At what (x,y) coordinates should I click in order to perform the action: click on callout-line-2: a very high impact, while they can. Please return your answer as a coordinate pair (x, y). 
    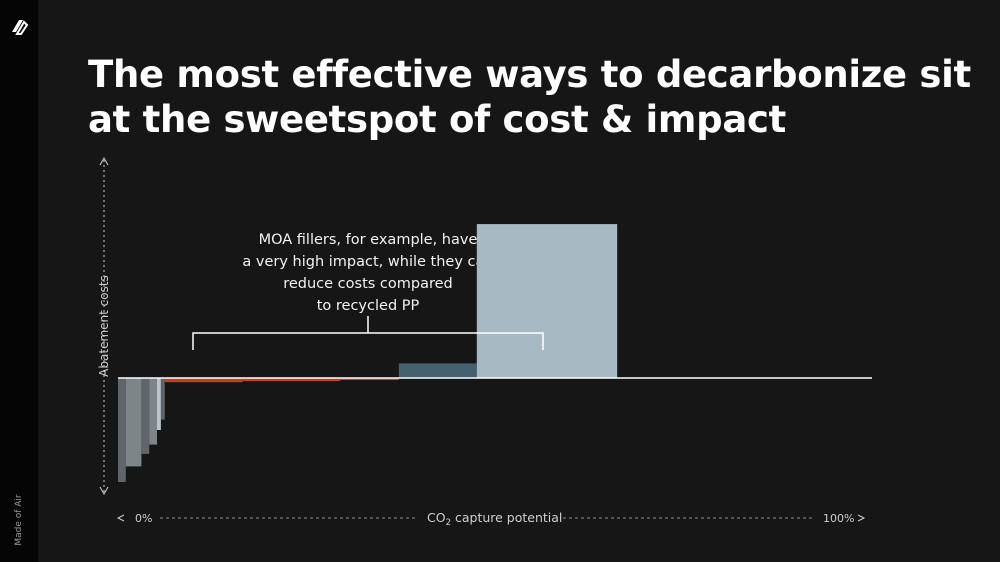
    Looking at the image, I should click on (368, 262).